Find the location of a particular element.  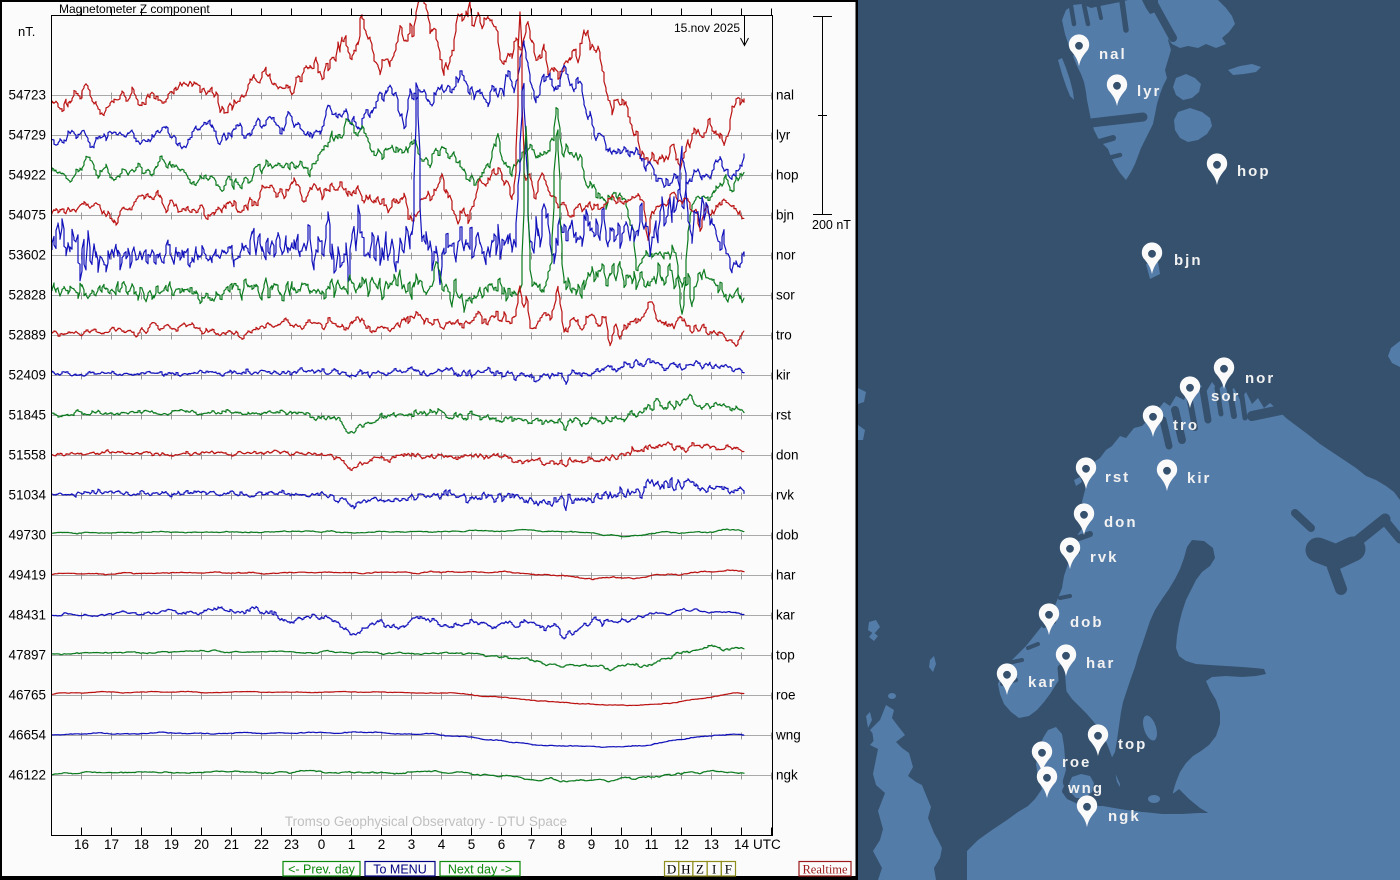

svg-text: 8 is located at coordinates (562, 844).